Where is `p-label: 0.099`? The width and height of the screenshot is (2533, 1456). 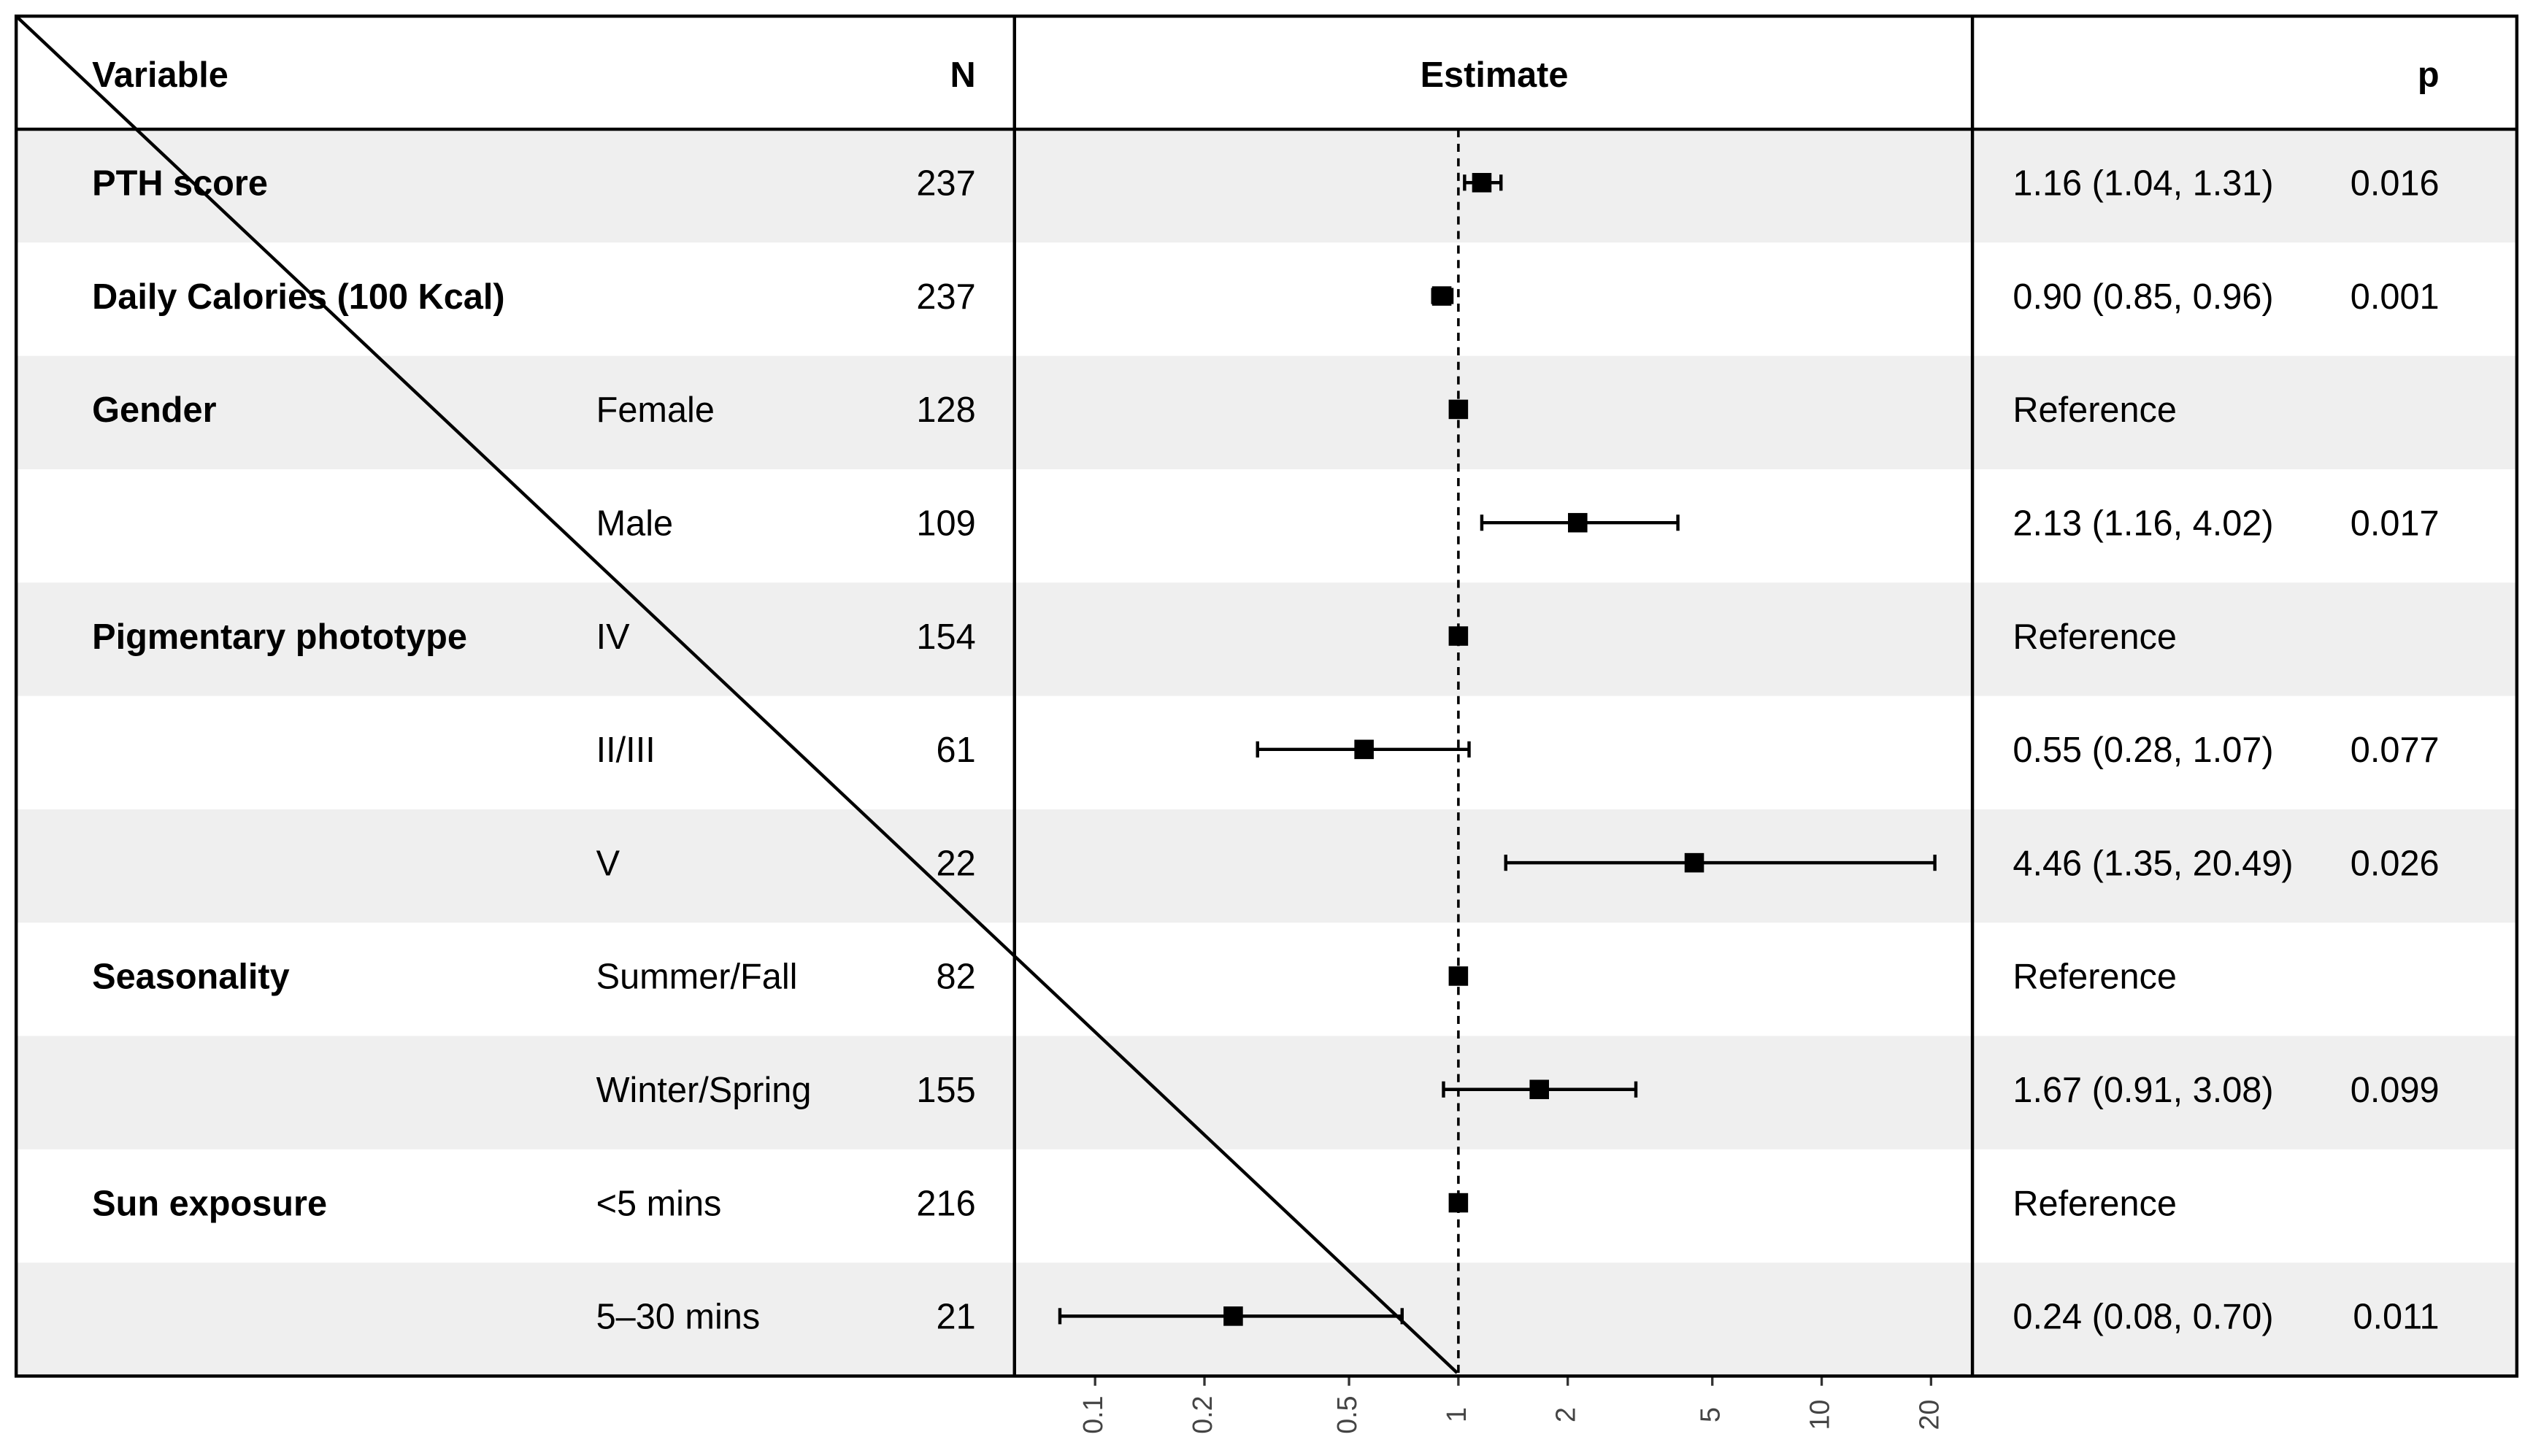 p-label: 0.099 is located at coordinates (2395, 1091).